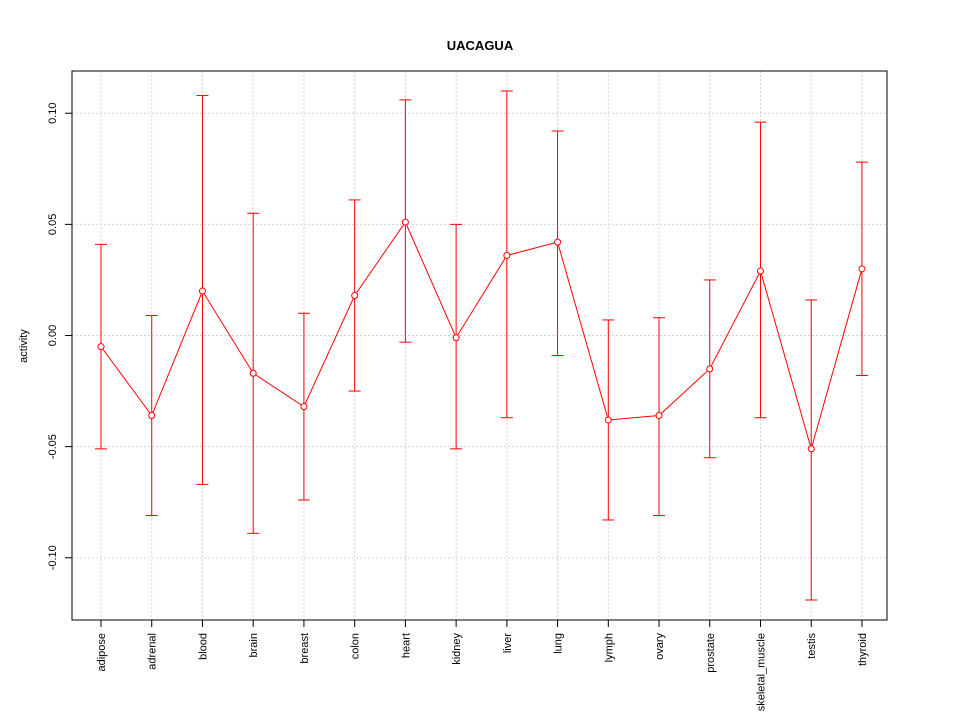 The image size is (960, 720). I want to click on x-tick-label: skeletal_muscle, so click(761, 672).